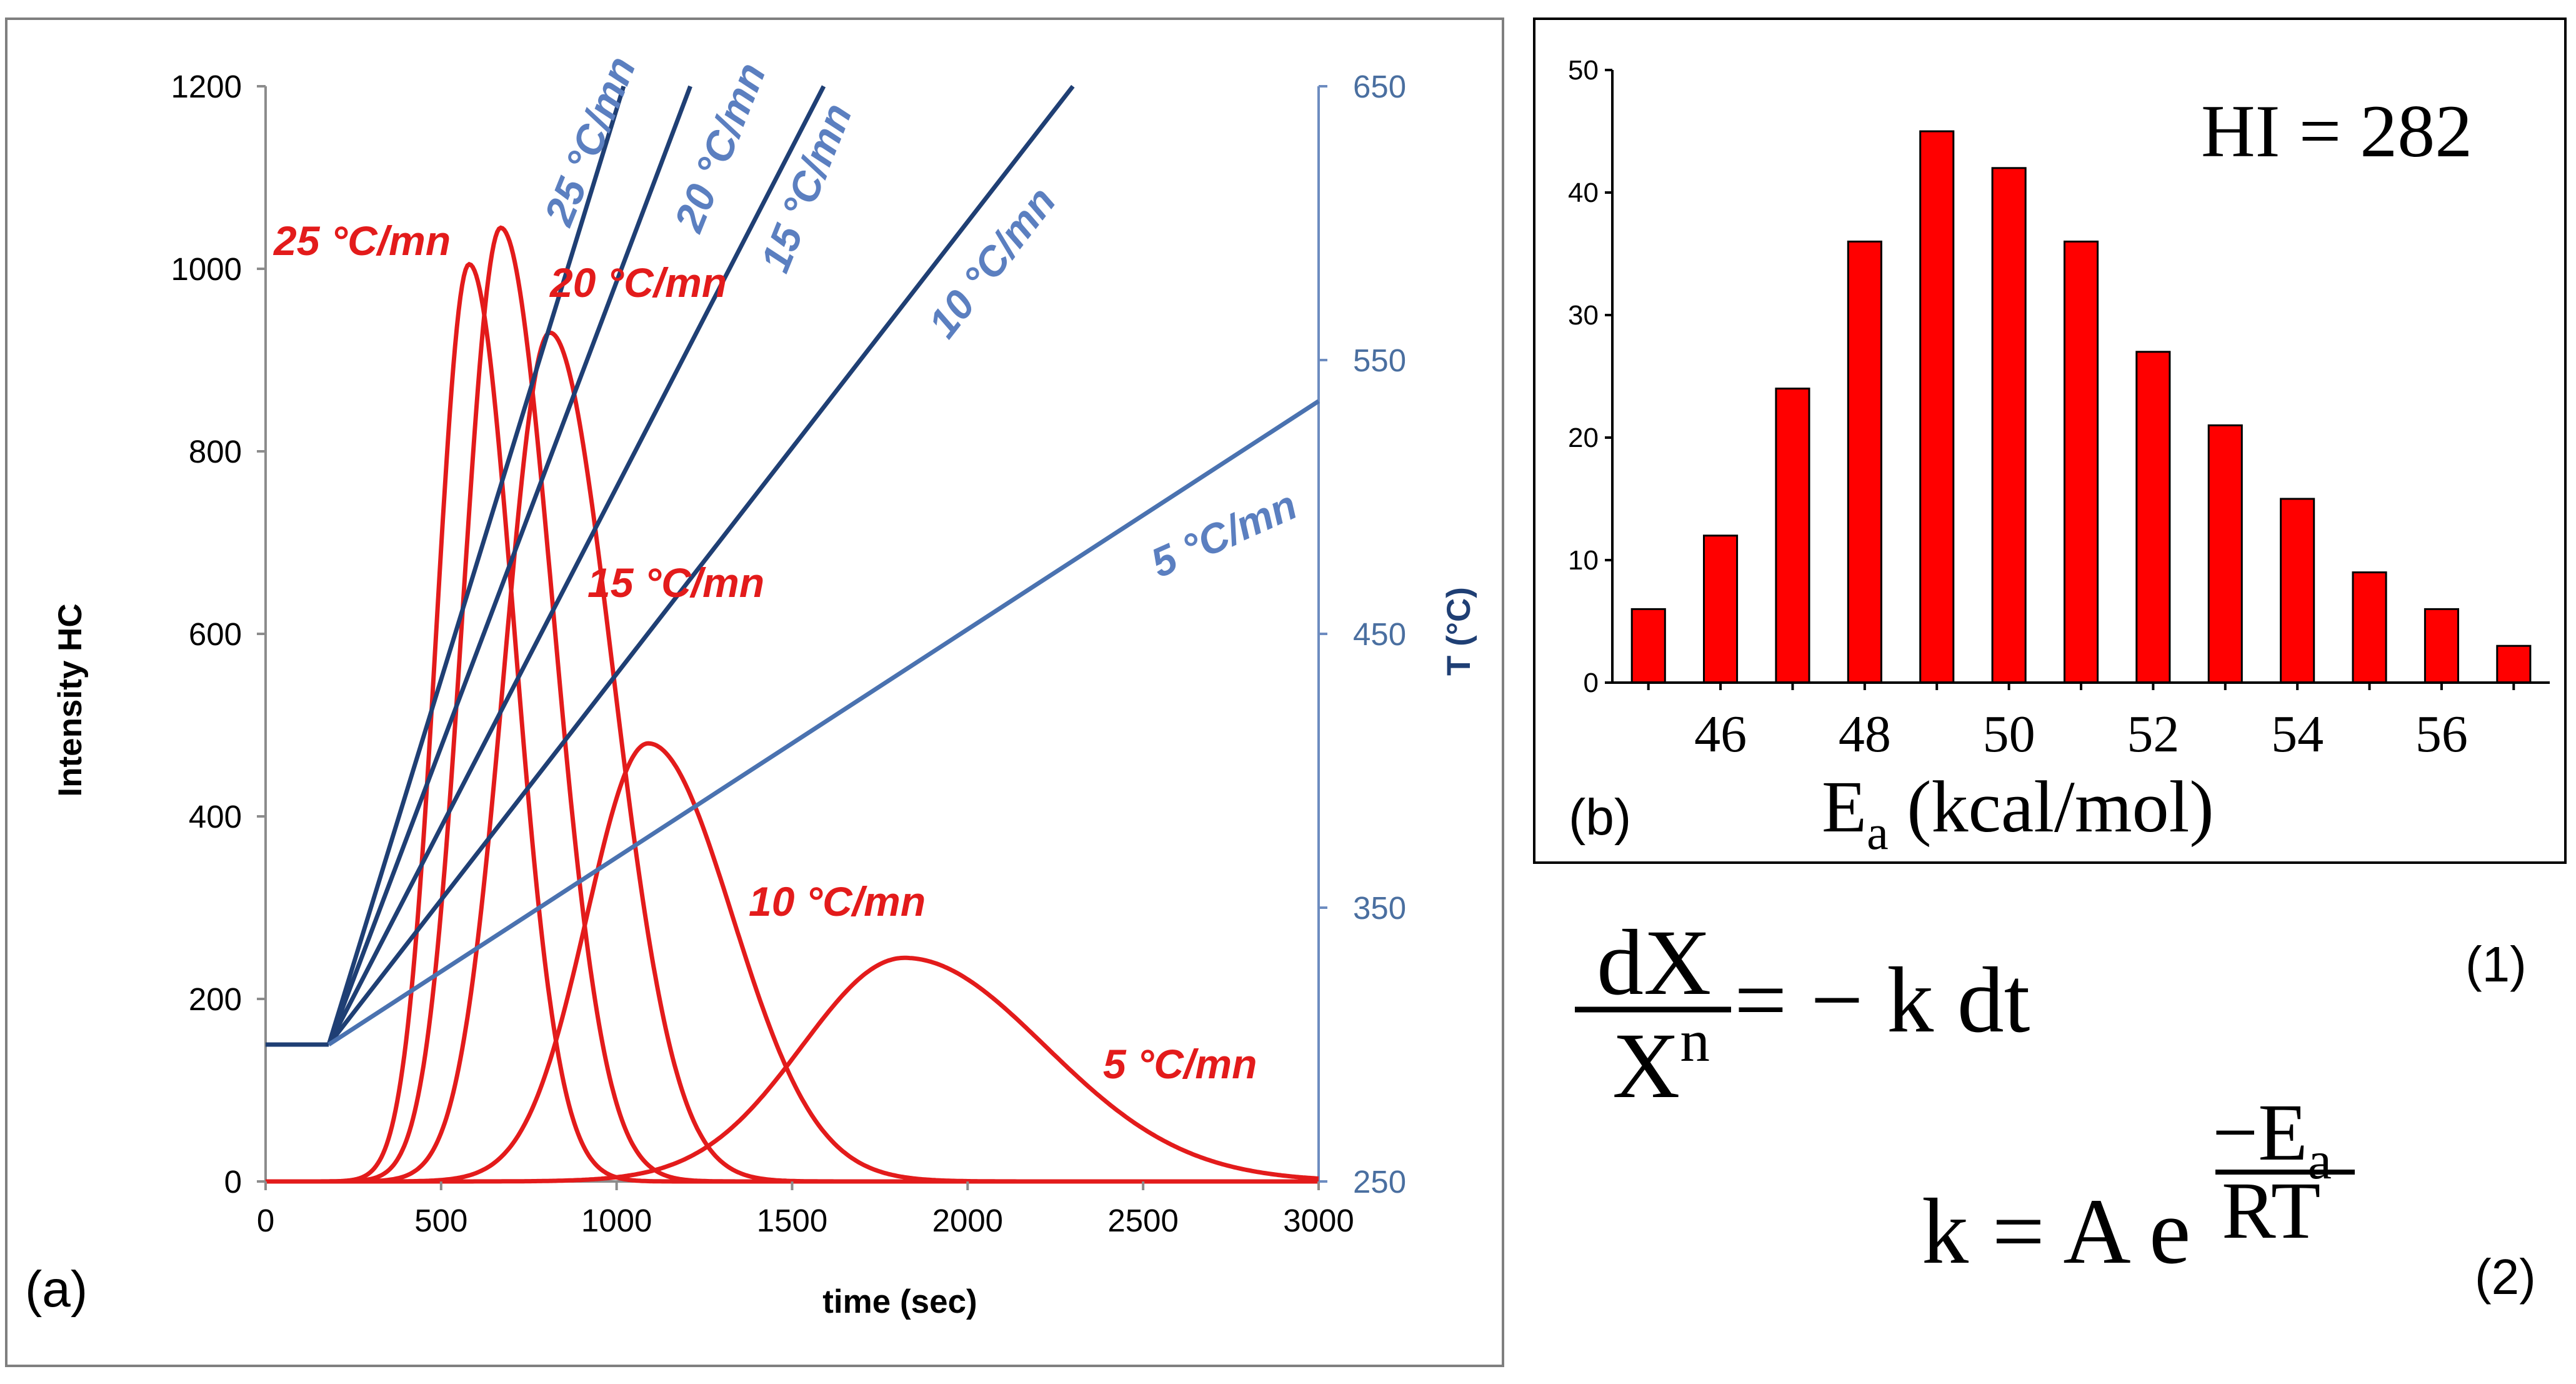 Image resolution: width=2576 pixels, height=1384 pixels. Describe the element at coordinates (1379, 634) in the screenshot. I see `y2-tick-label: 450` at that location.